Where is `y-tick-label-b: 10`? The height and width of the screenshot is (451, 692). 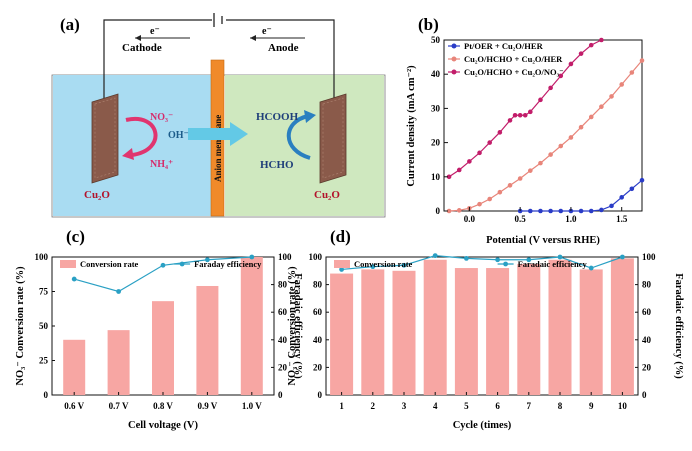 y-tick-label-b: 10 is located at coordinates (436, 177).